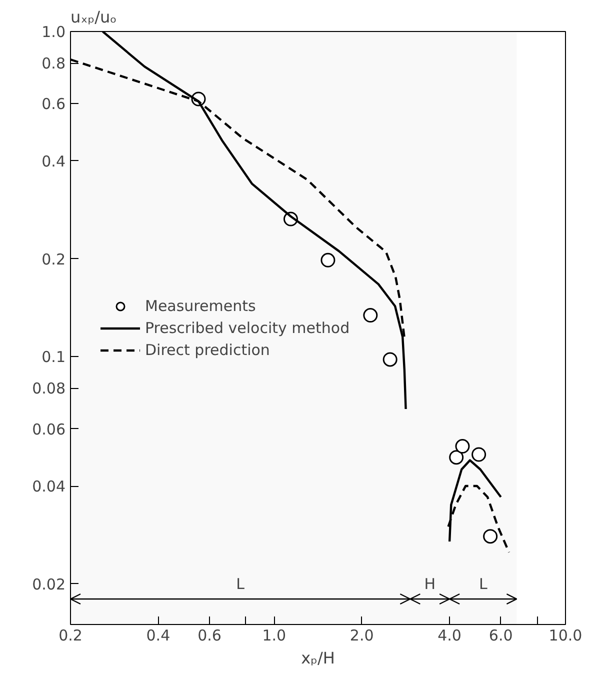 This screenshot has width=600, height=683. I want to click on x-tick-label: 1.0, so click(274, 635).